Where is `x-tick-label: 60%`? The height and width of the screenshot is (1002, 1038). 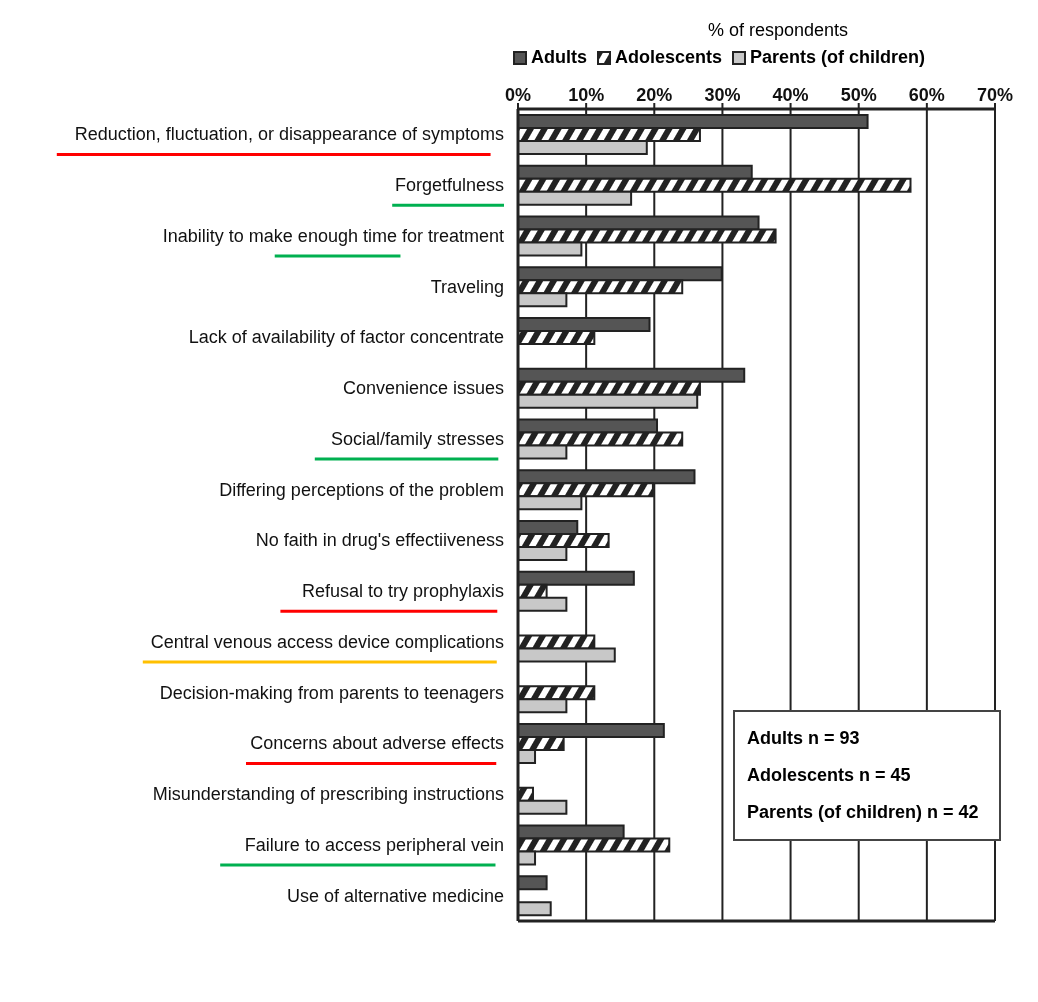
x-tick-label: 60% is located at coordinates (926, 95).